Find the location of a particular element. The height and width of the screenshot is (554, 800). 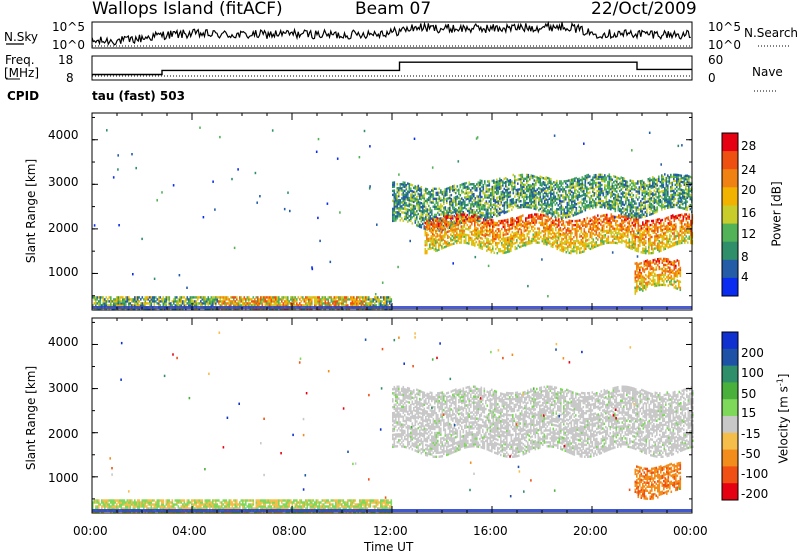

power-cbar-tick-16: 16 is located at coordinates (749, 213).